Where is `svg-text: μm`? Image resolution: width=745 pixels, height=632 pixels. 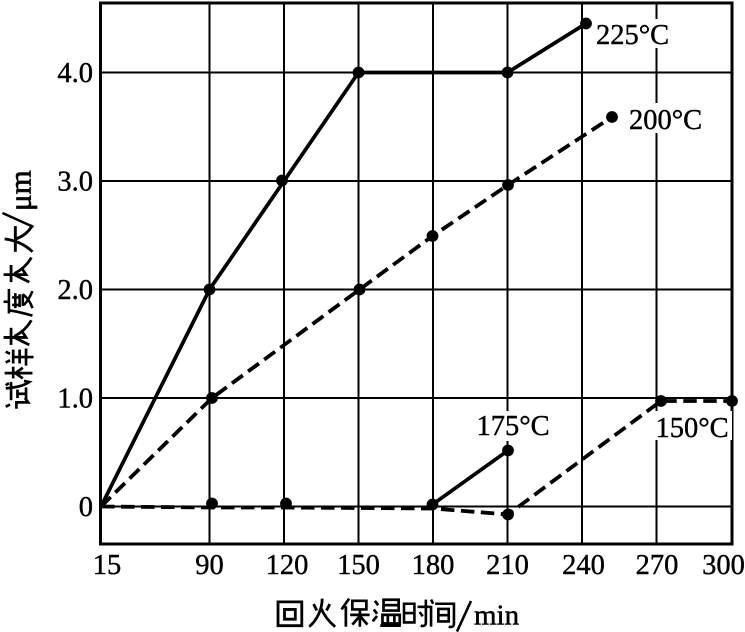 svg-text: μm is located at coordinates (20, 190).